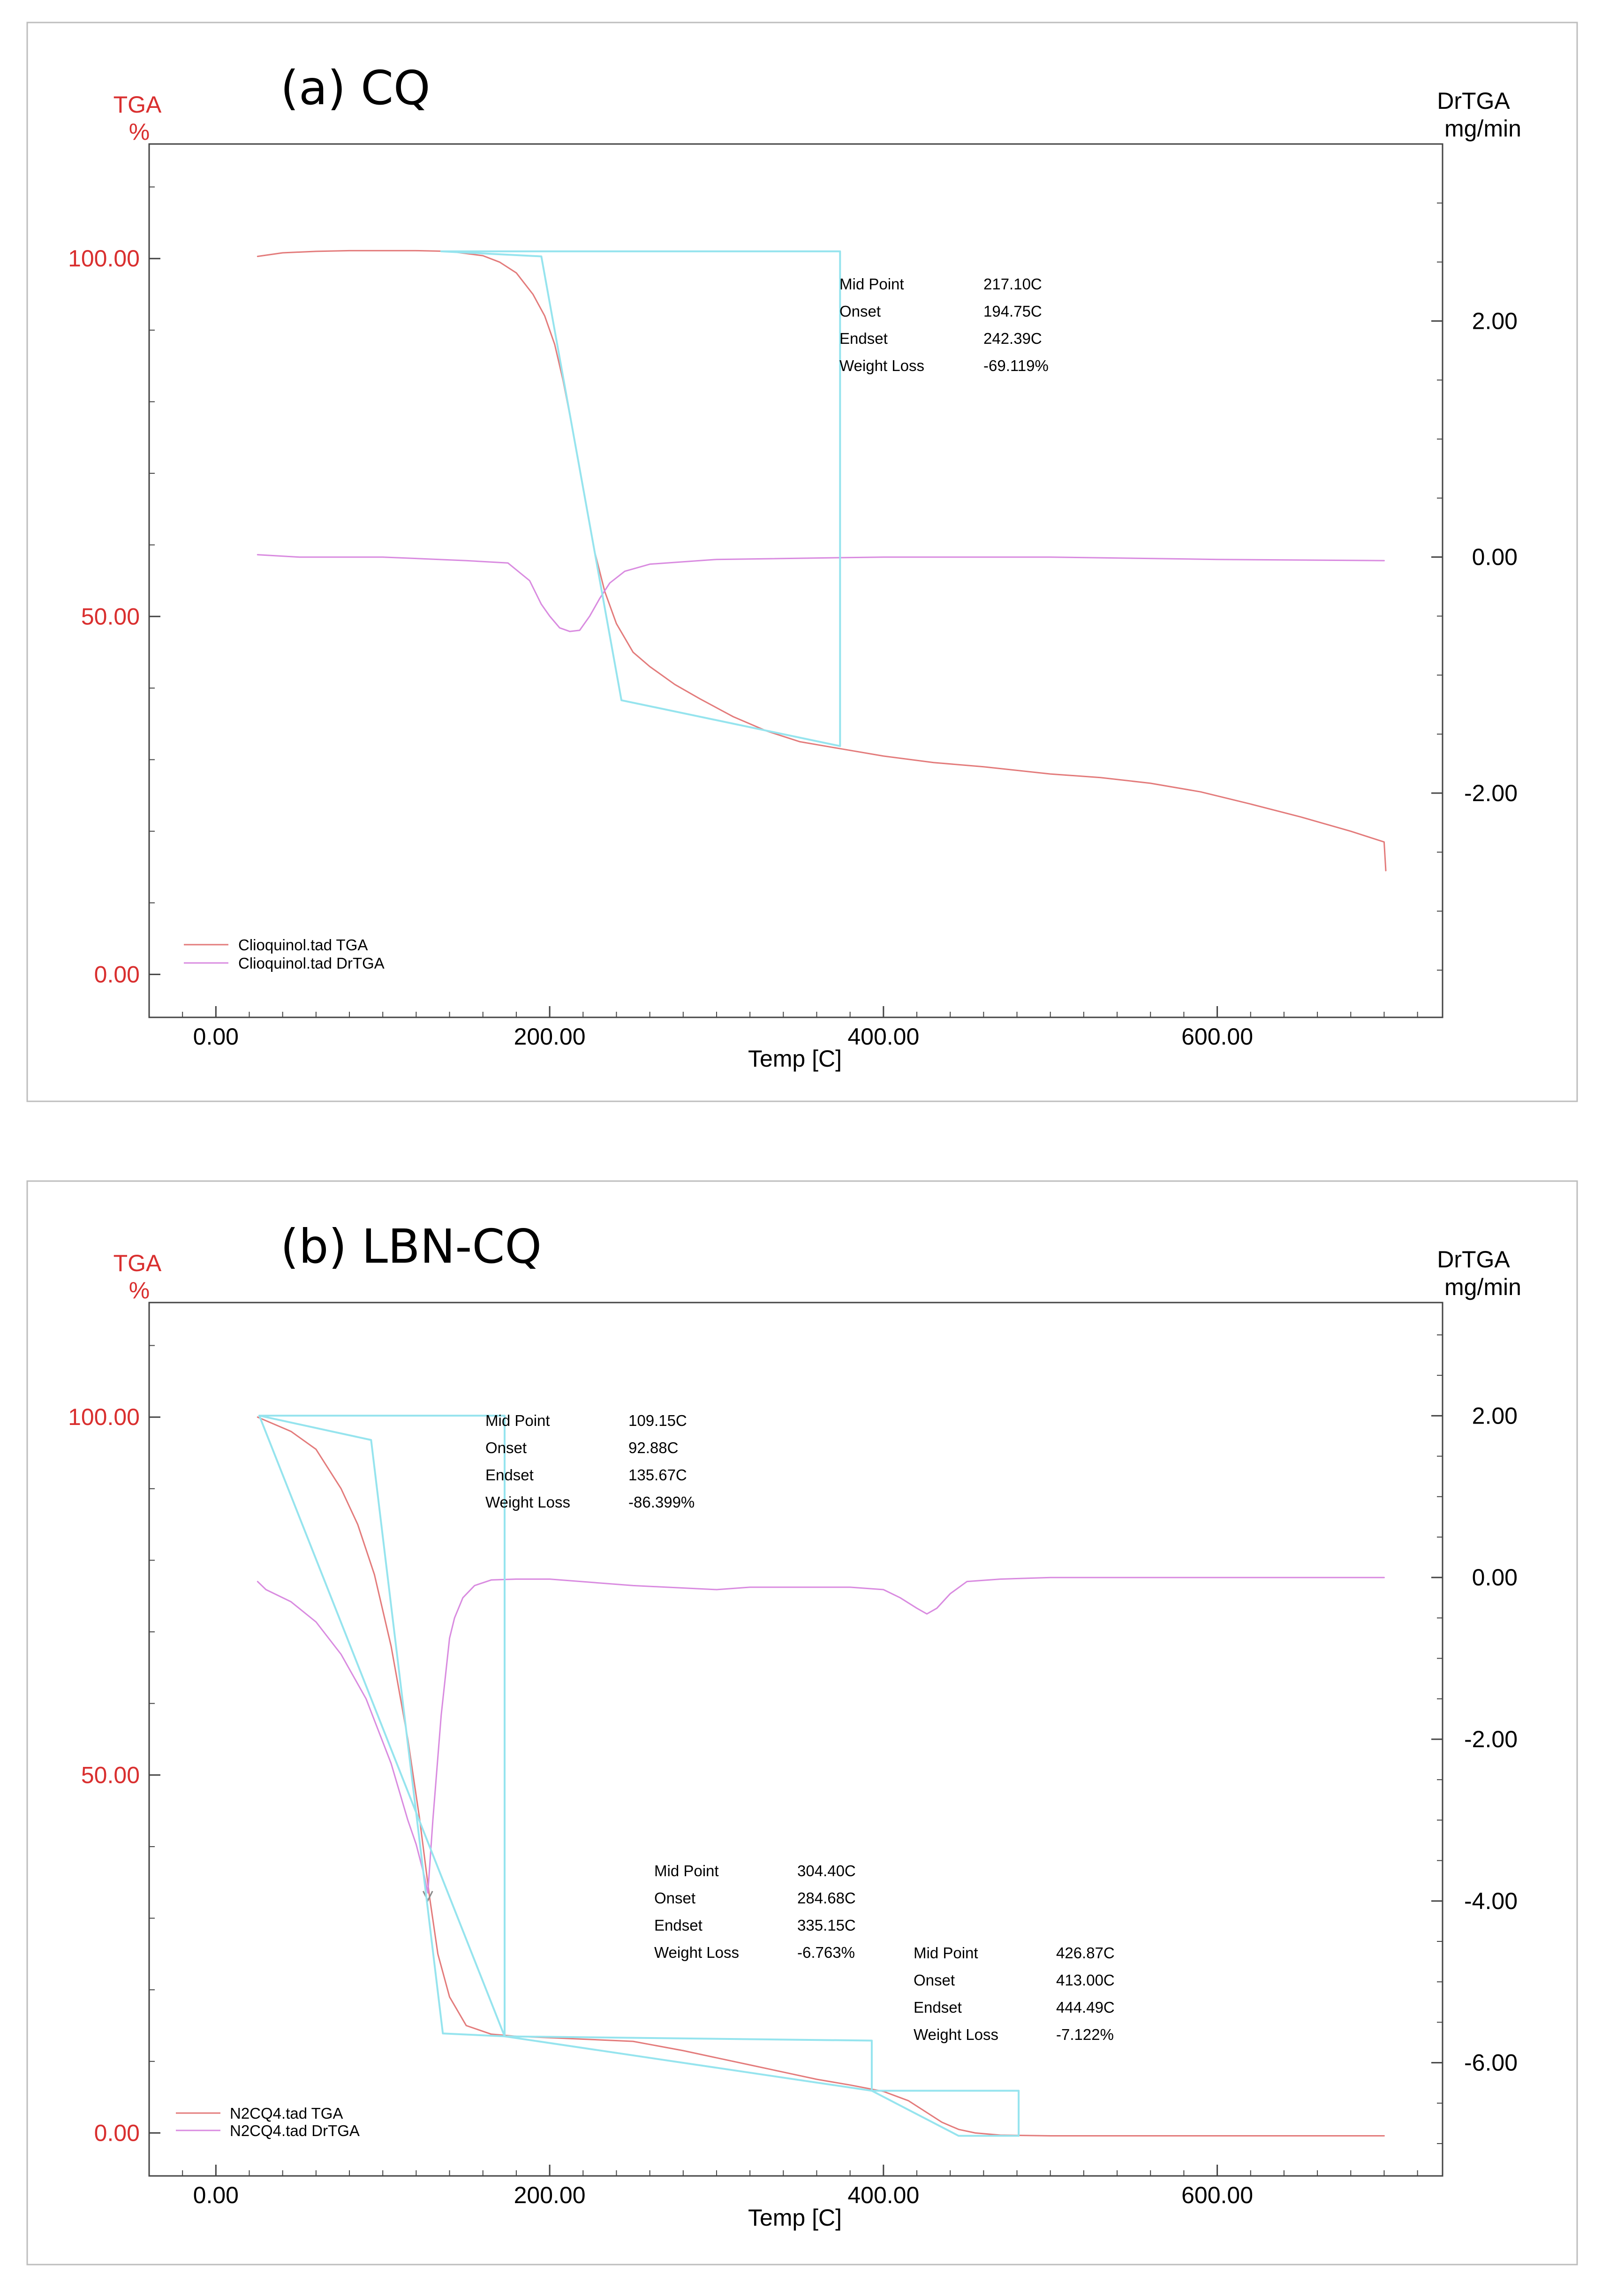 This screenshot has height=2296, width=1602. Describe the element at coordinates (506, 1447) in the screenshot. I see `panel-b-ann1-label-onset: Onset` at that location.